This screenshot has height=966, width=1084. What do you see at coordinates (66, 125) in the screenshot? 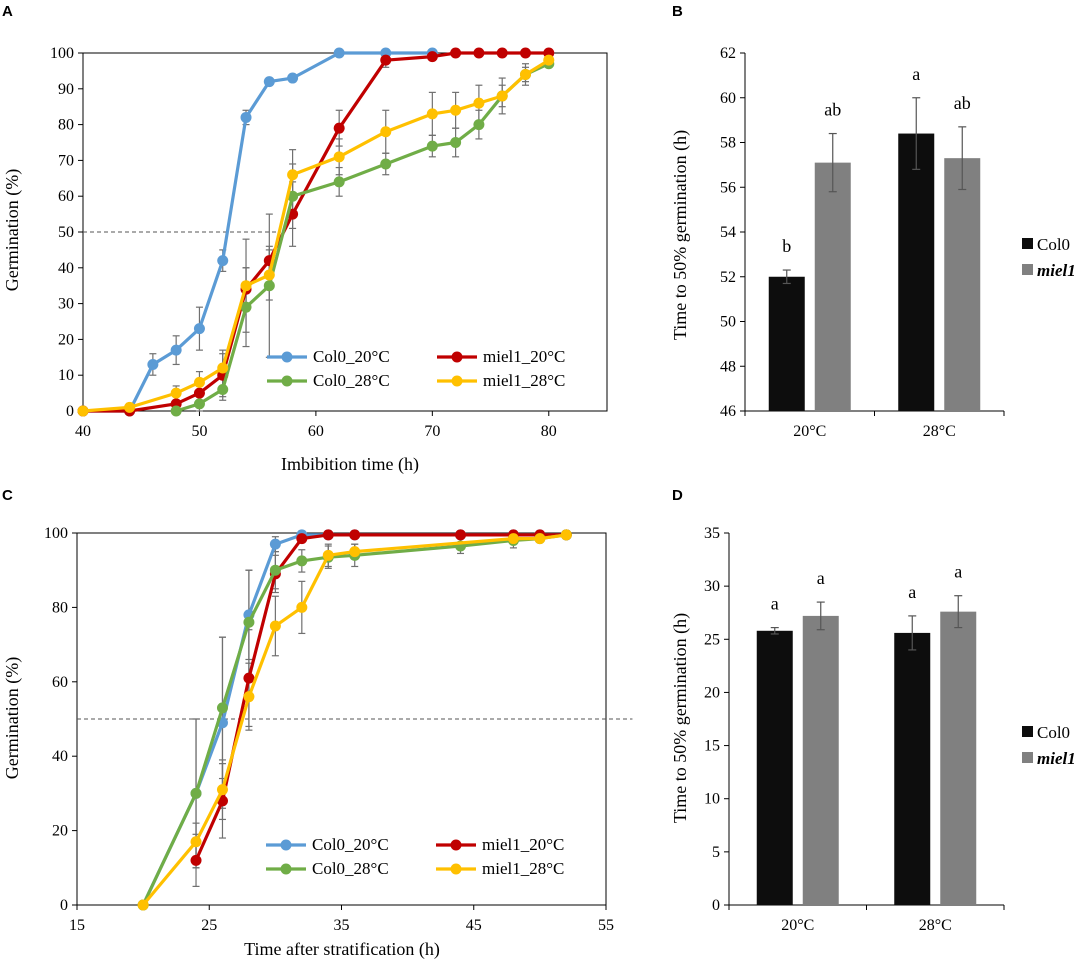
I see `panel-a-y-tick-label: 80` at bounding box center [66, 125].